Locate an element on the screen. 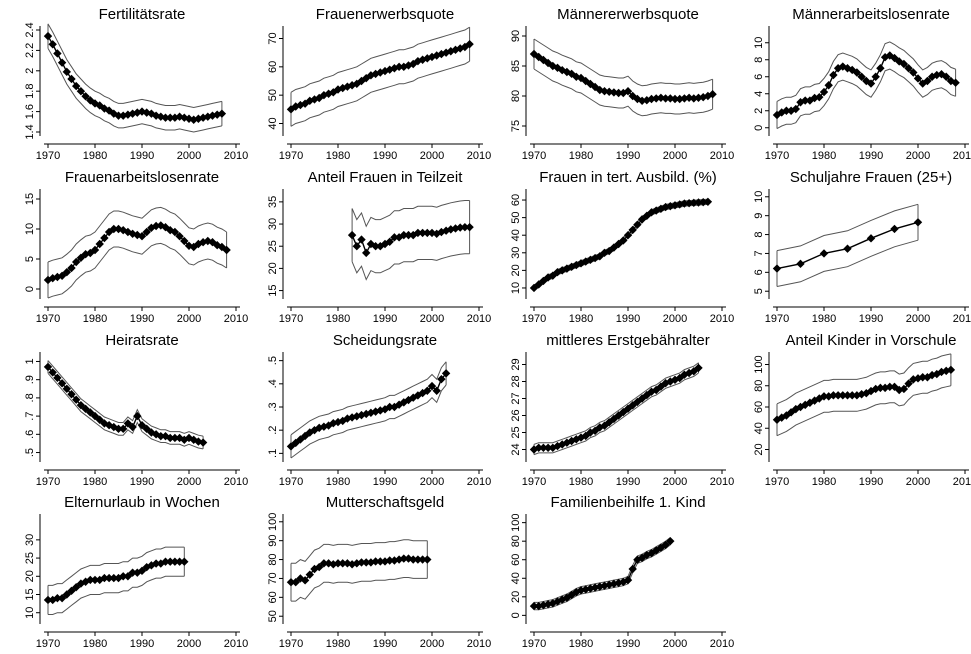 The image size is (971, 654). y-tick-label: 6 is located at coordinates (759, 272).